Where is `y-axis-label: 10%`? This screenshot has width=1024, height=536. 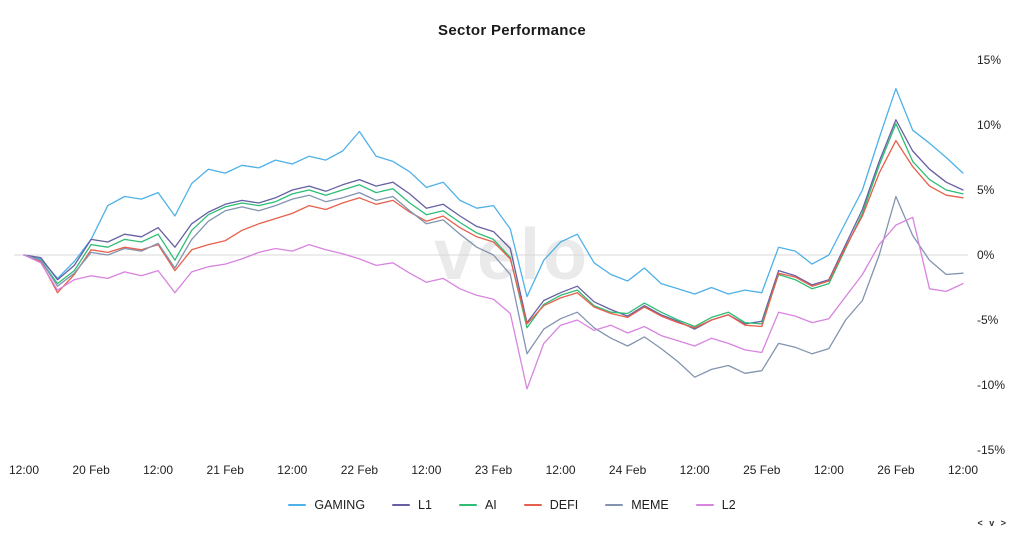
y-axis-label: 10% is located at coordinates (989, 125).